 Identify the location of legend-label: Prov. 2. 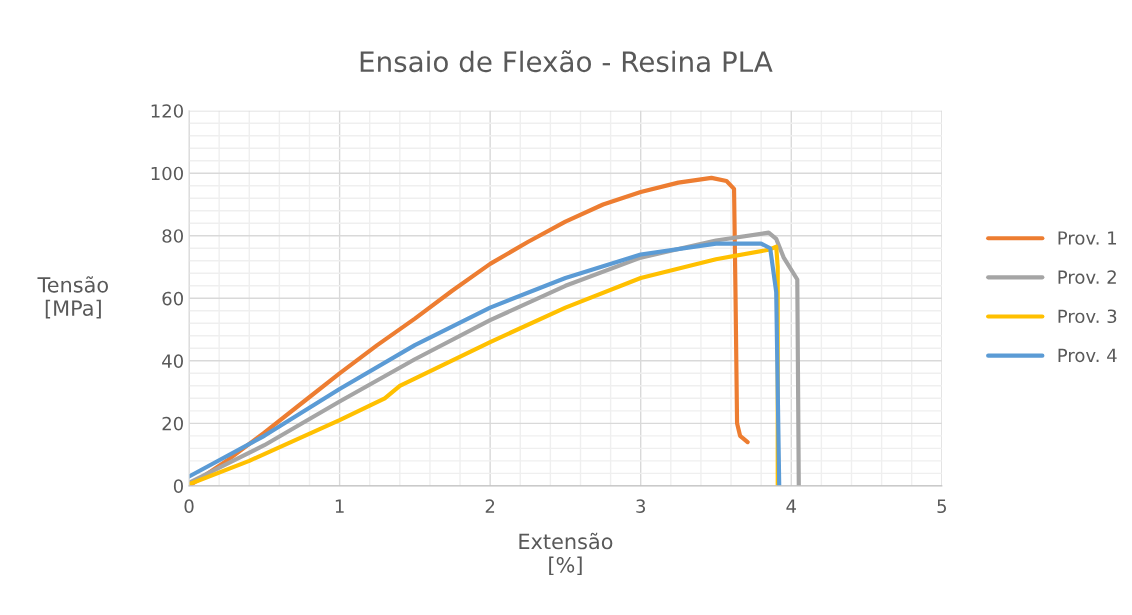
(1087, 277).